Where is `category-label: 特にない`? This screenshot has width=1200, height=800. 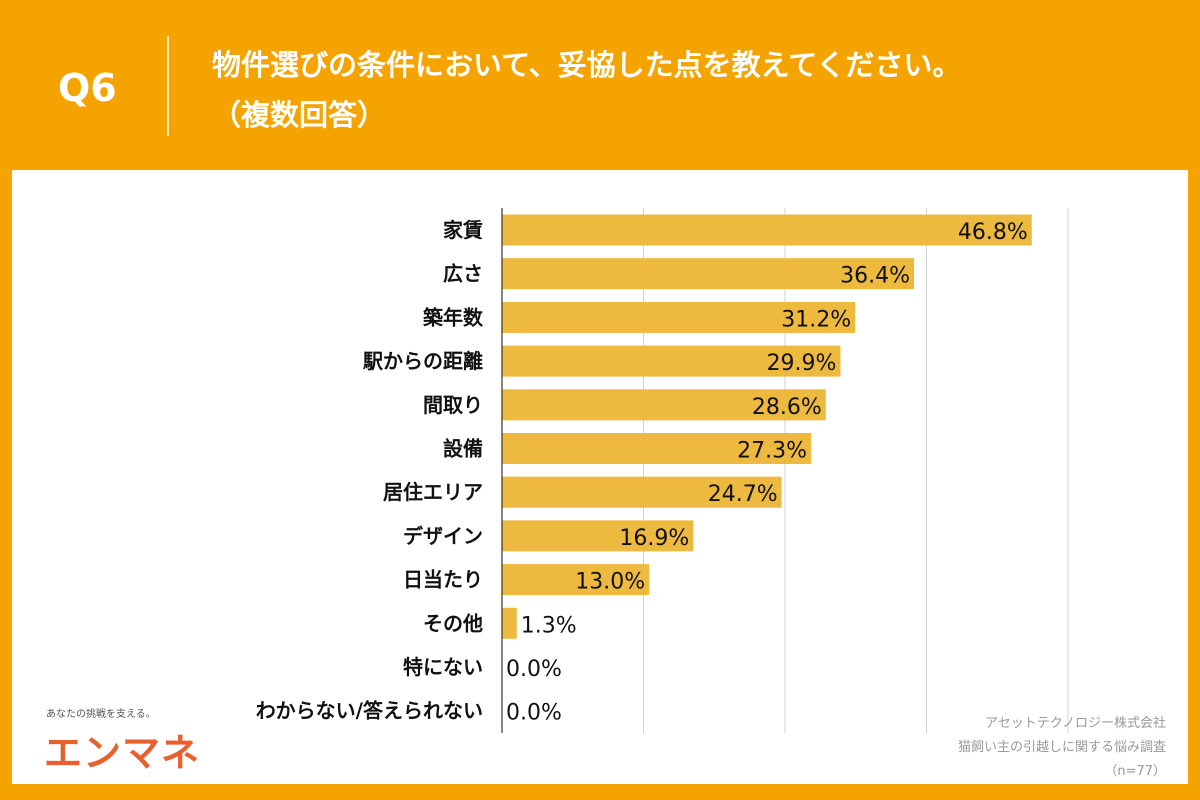
category-label: 特にない is located at coordinates (443, 667).